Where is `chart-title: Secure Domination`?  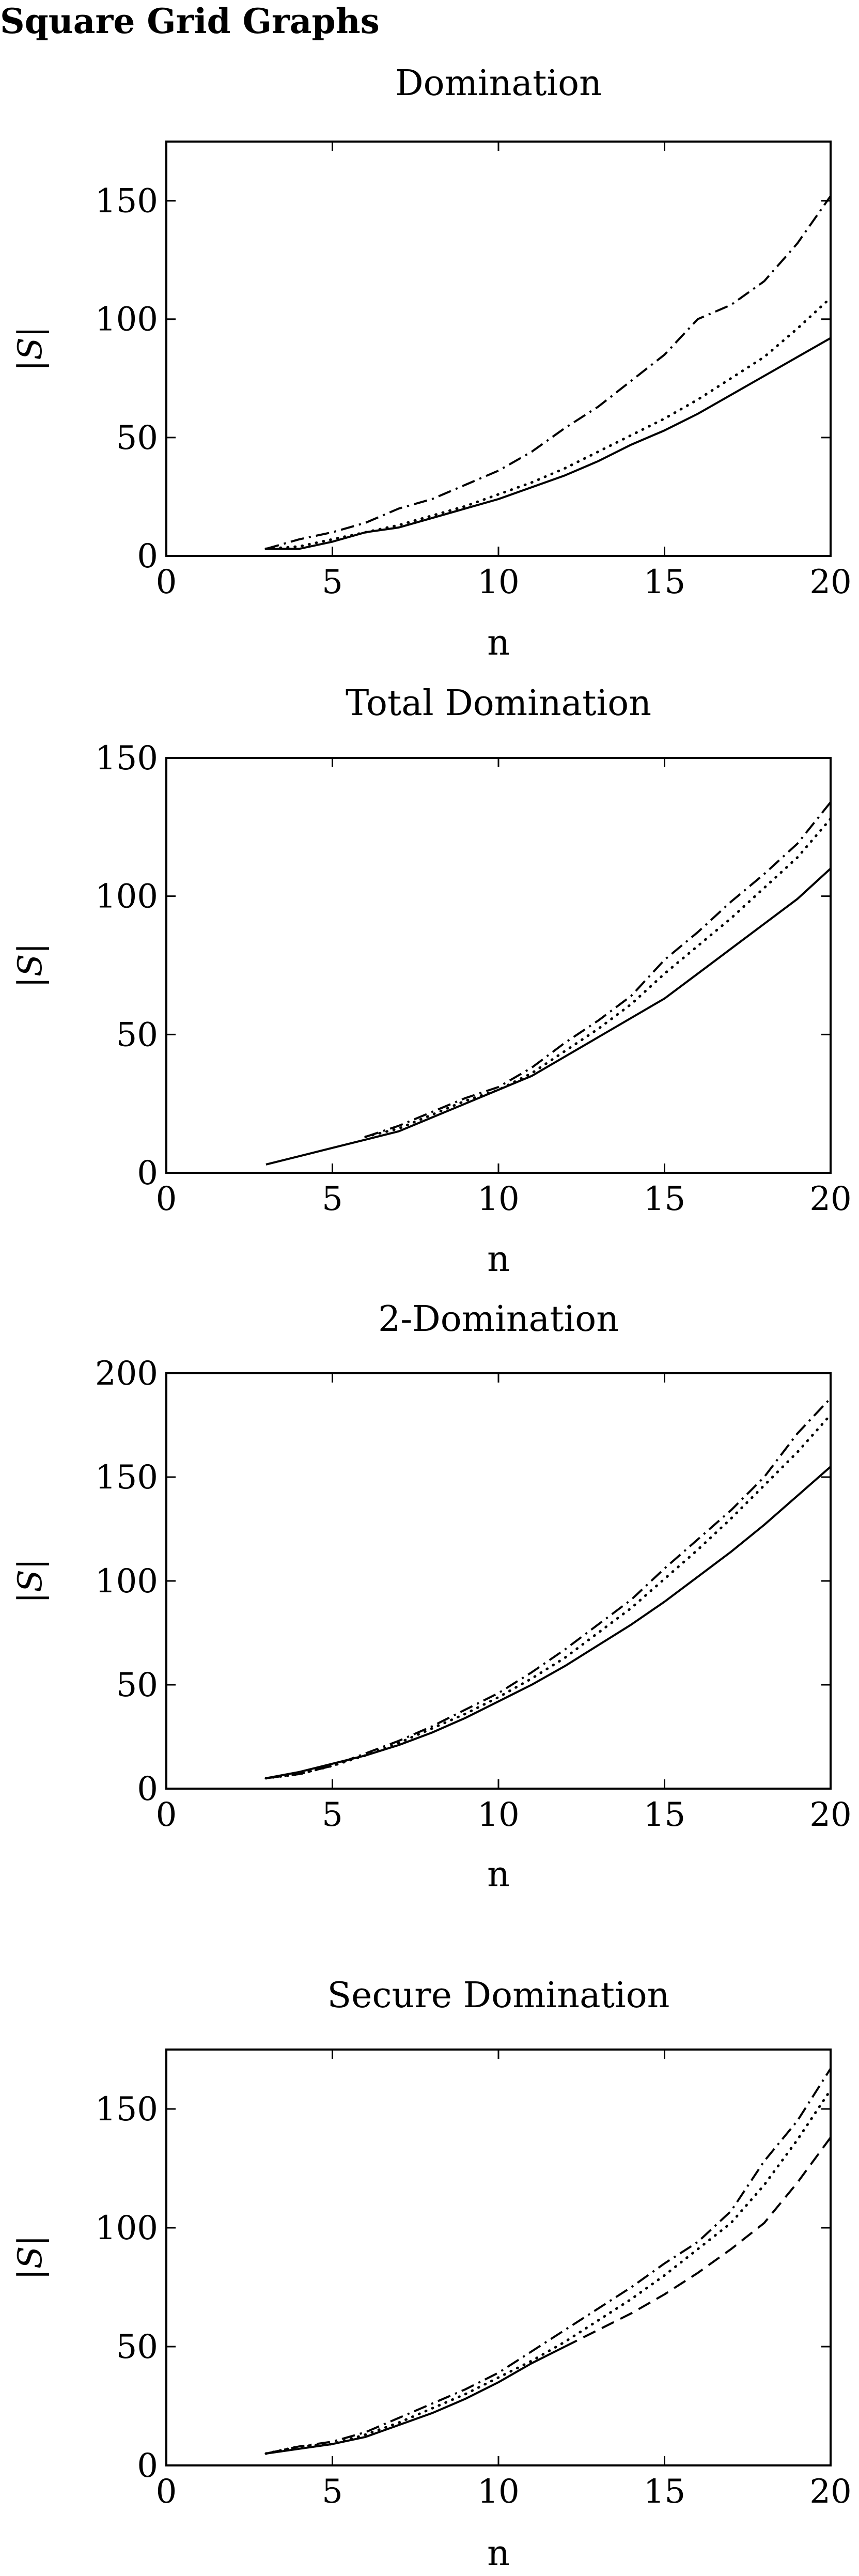 chart-title: Secure Domination is located at coordinates (498, 1995).